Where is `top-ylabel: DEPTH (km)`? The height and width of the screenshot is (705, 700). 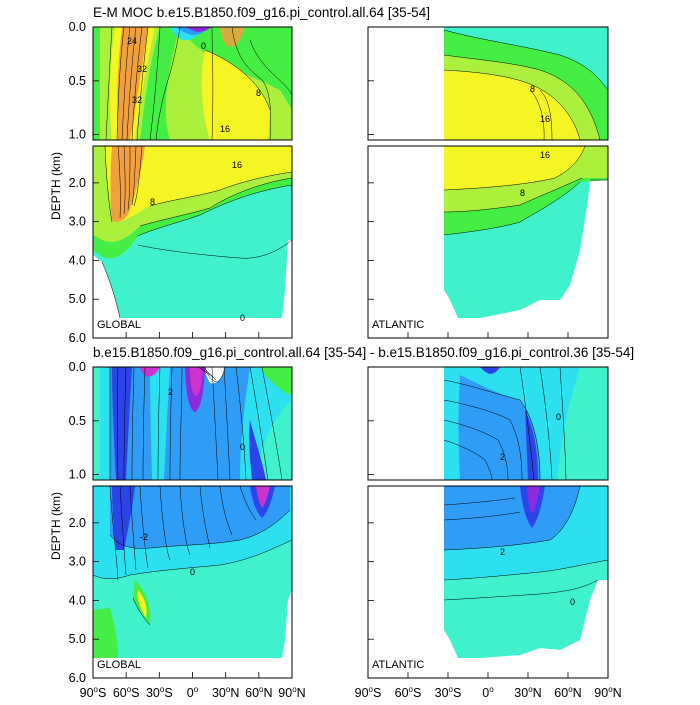
top-ylabel: DEPTH (km) is located at coordinates (56, 186).